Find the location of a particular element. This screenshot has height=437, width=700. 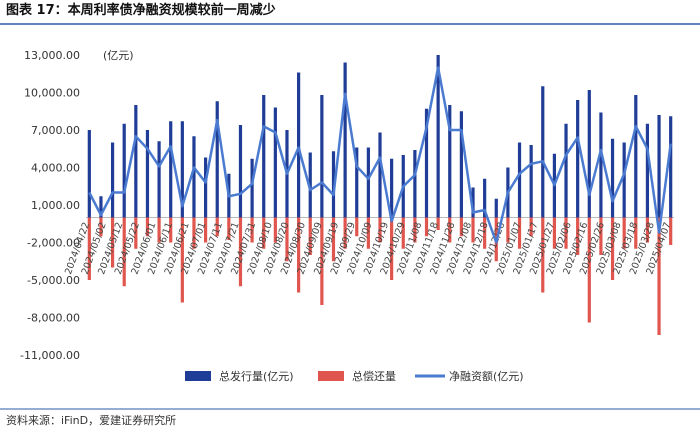

y-tick-label: -2,000.00 is located at coordinates (53, 243).